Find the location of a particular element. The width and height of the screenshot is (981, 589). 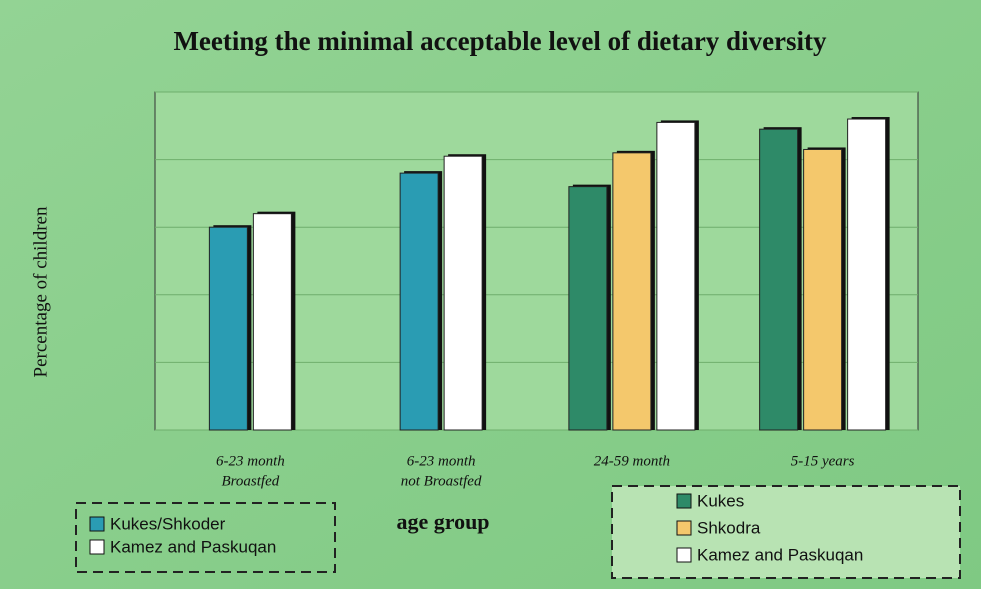

legend-label: Kukes/Shkoder is located at coordinates (168, 523).